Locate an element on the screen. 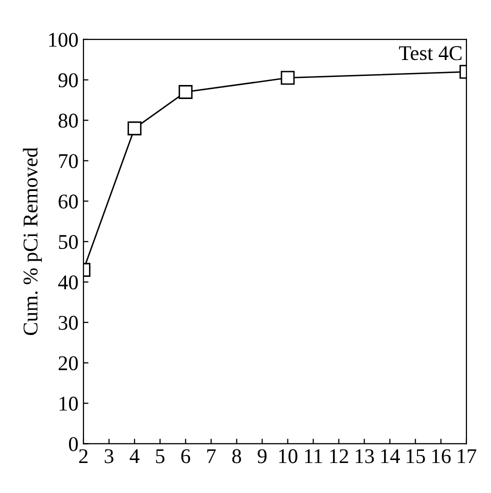  x-tick-label: 9 is located at coordinates (262, 456).